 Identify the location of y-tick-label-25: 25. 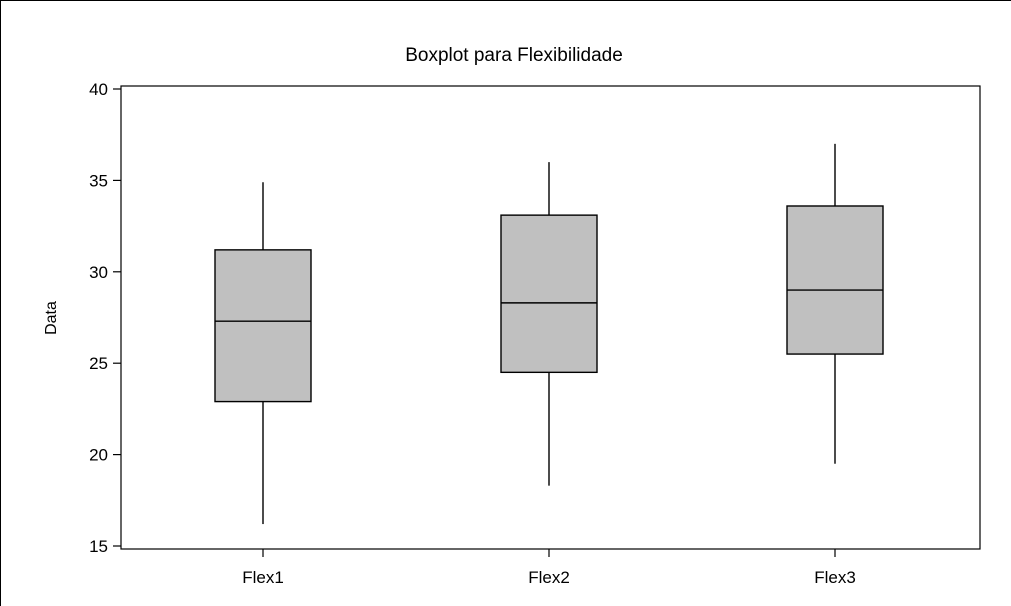
(98, 363).